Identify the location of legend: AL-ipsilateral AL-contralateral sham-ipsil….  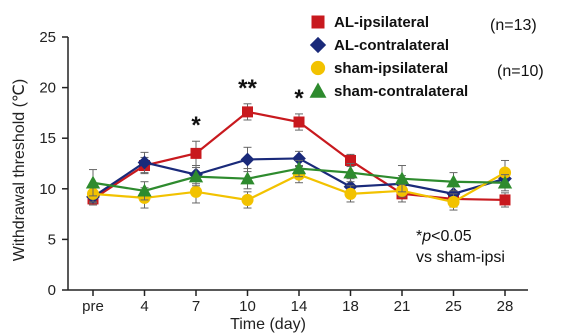
(426, 57).